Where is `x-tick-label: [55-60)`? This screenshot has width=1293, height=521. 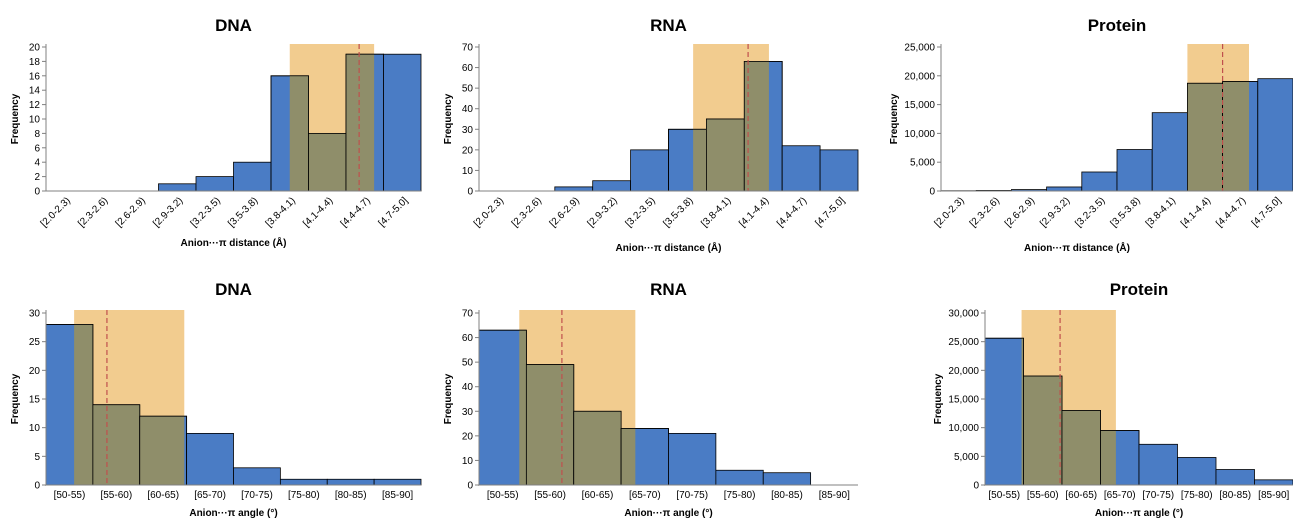
x-tick-label: [55-60) is located at coordinates (1043, 495).